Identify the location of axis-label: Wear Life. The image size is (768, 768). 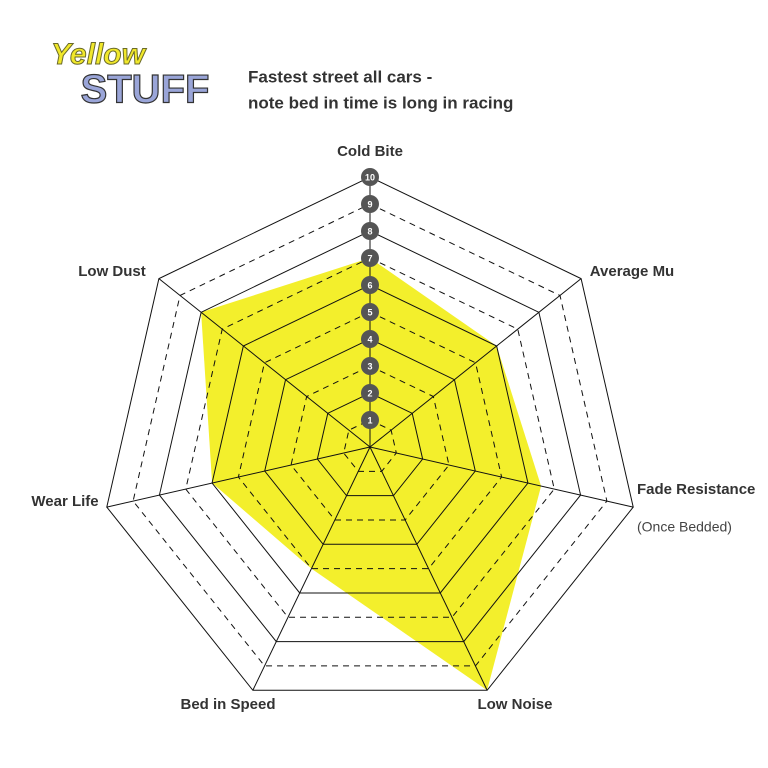
(64, 501).